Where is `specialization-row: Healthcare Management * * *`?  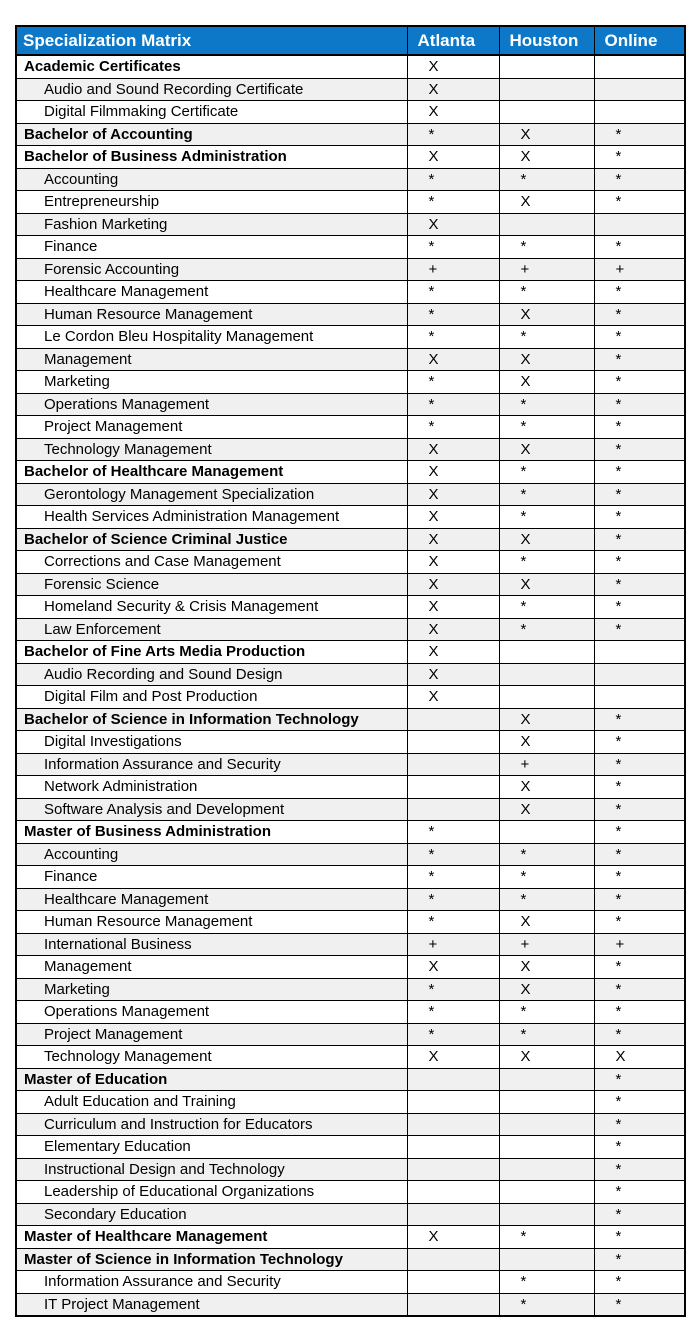 specialization-row: Healthcare Management * * * is located at coordinates (350, 292).